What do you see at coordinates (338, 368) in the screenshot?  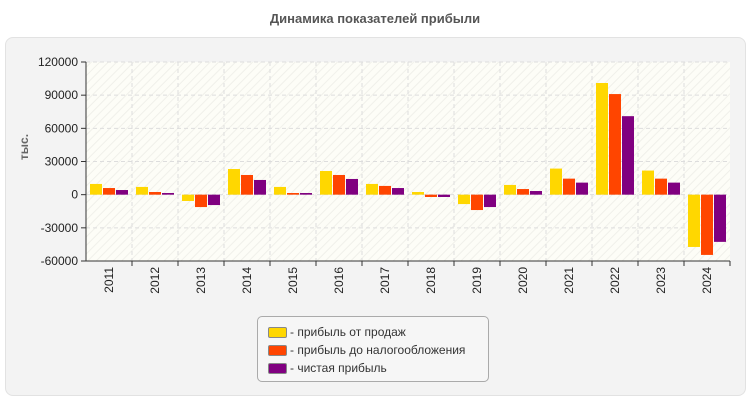 I see `legend-label: - чистая прибыль` at bounding box center [338, 368].